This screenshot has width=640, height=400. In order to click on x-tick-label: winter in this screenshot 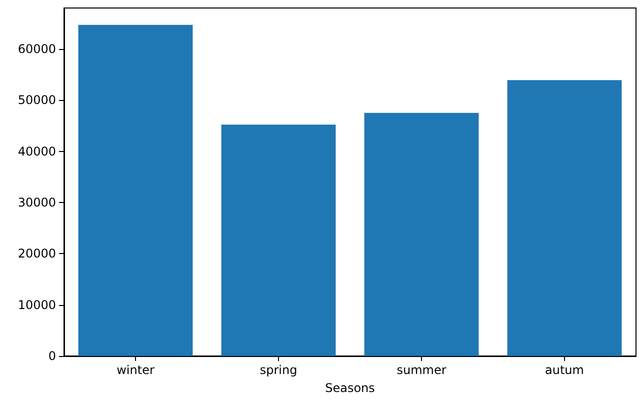, I will do `click(135, 370)`.